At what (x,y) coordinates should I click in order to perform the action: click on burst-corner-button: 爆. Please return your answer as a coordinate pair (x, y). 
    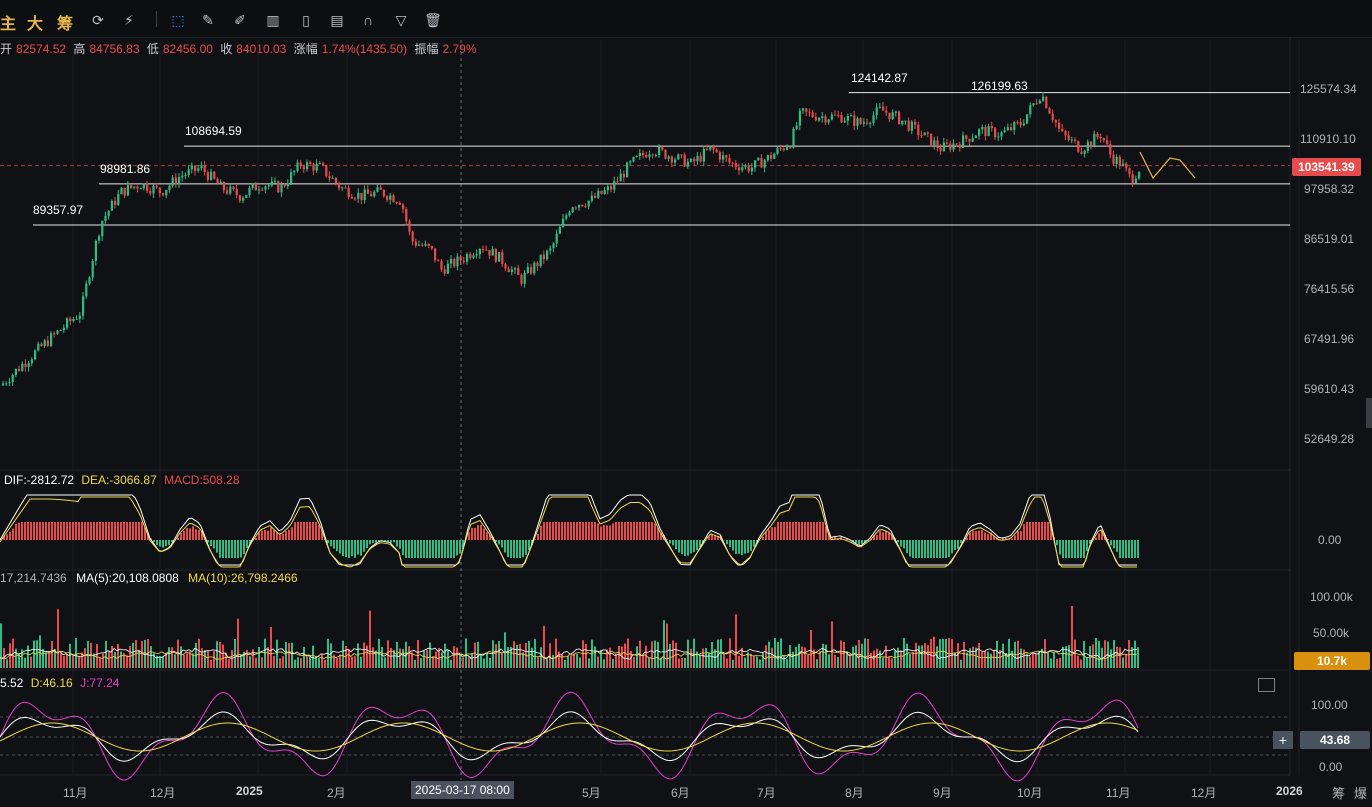
    Looking at the image, I should click on (1361, 793).